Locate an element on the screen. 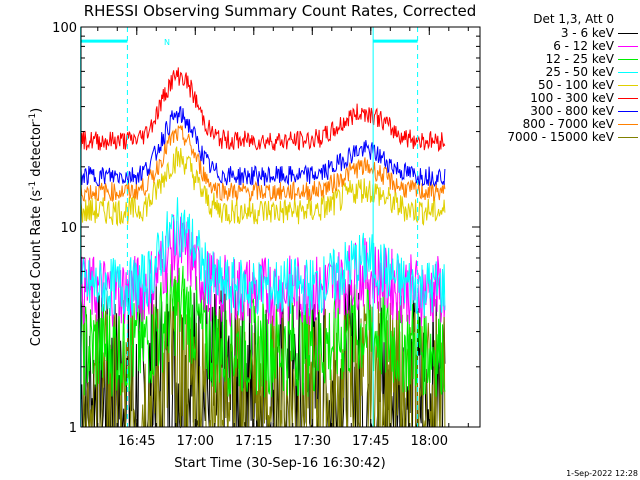  legend-entry: 7000 - 15000 keV is located at coordinates (559, 137).